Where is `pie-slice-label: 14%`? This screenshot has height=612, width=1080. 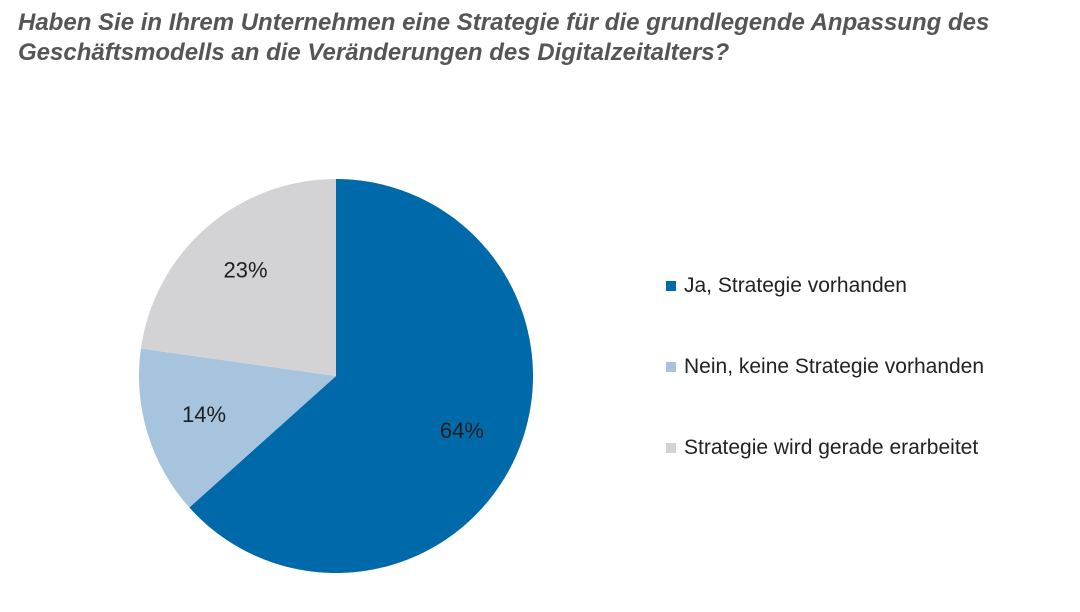
pie-slice-label: 14% is located at coordinates (204, 414).